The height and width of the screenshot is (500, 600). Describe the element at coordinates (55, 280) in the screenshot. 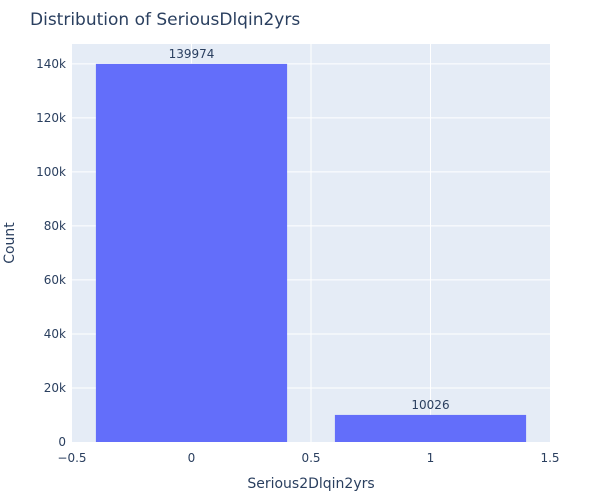

I see `y-tick-label: 60k` at that location.